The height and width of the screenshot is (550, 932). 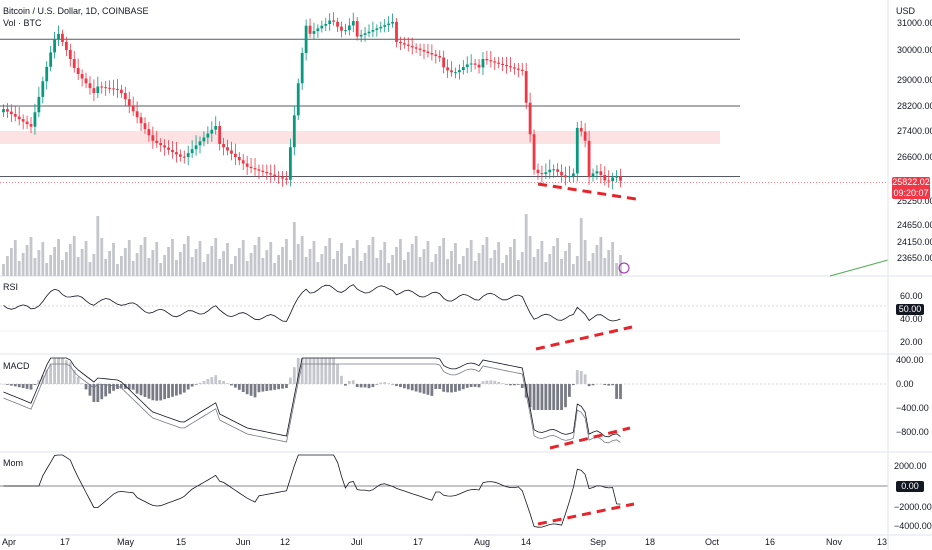 I want to click on time-axis-tick: Apr, so click(x=9, y=542).